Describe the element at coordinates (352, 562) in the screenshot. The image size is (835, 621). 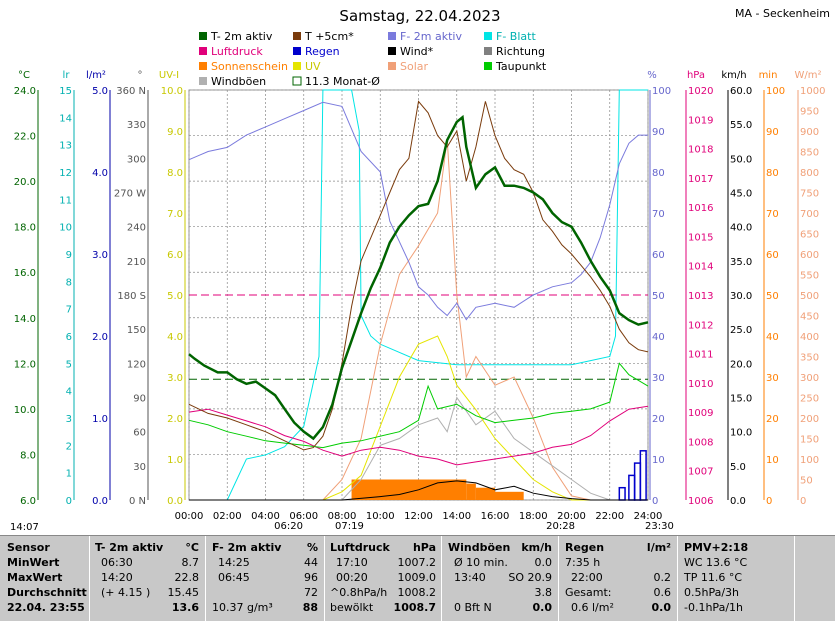
I see `press-min-time: 17:10` at that location.